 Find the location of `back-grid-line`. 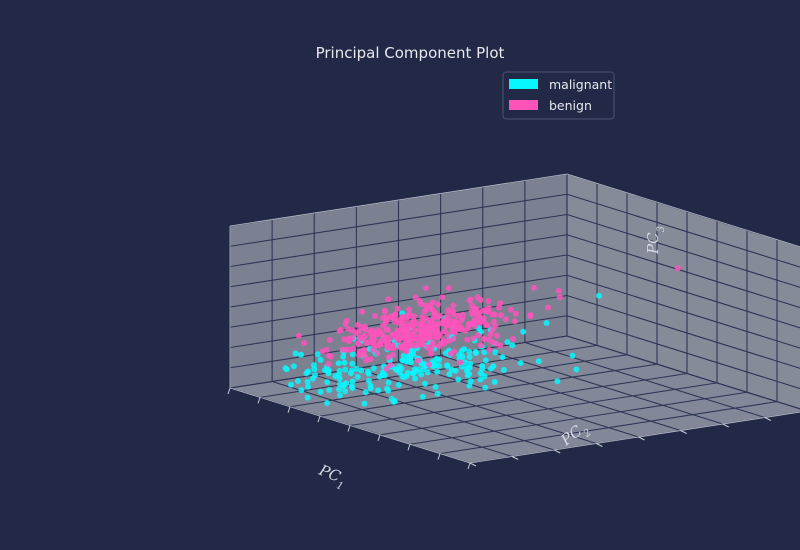

back-grid-line is located at coordinates (683, 230).